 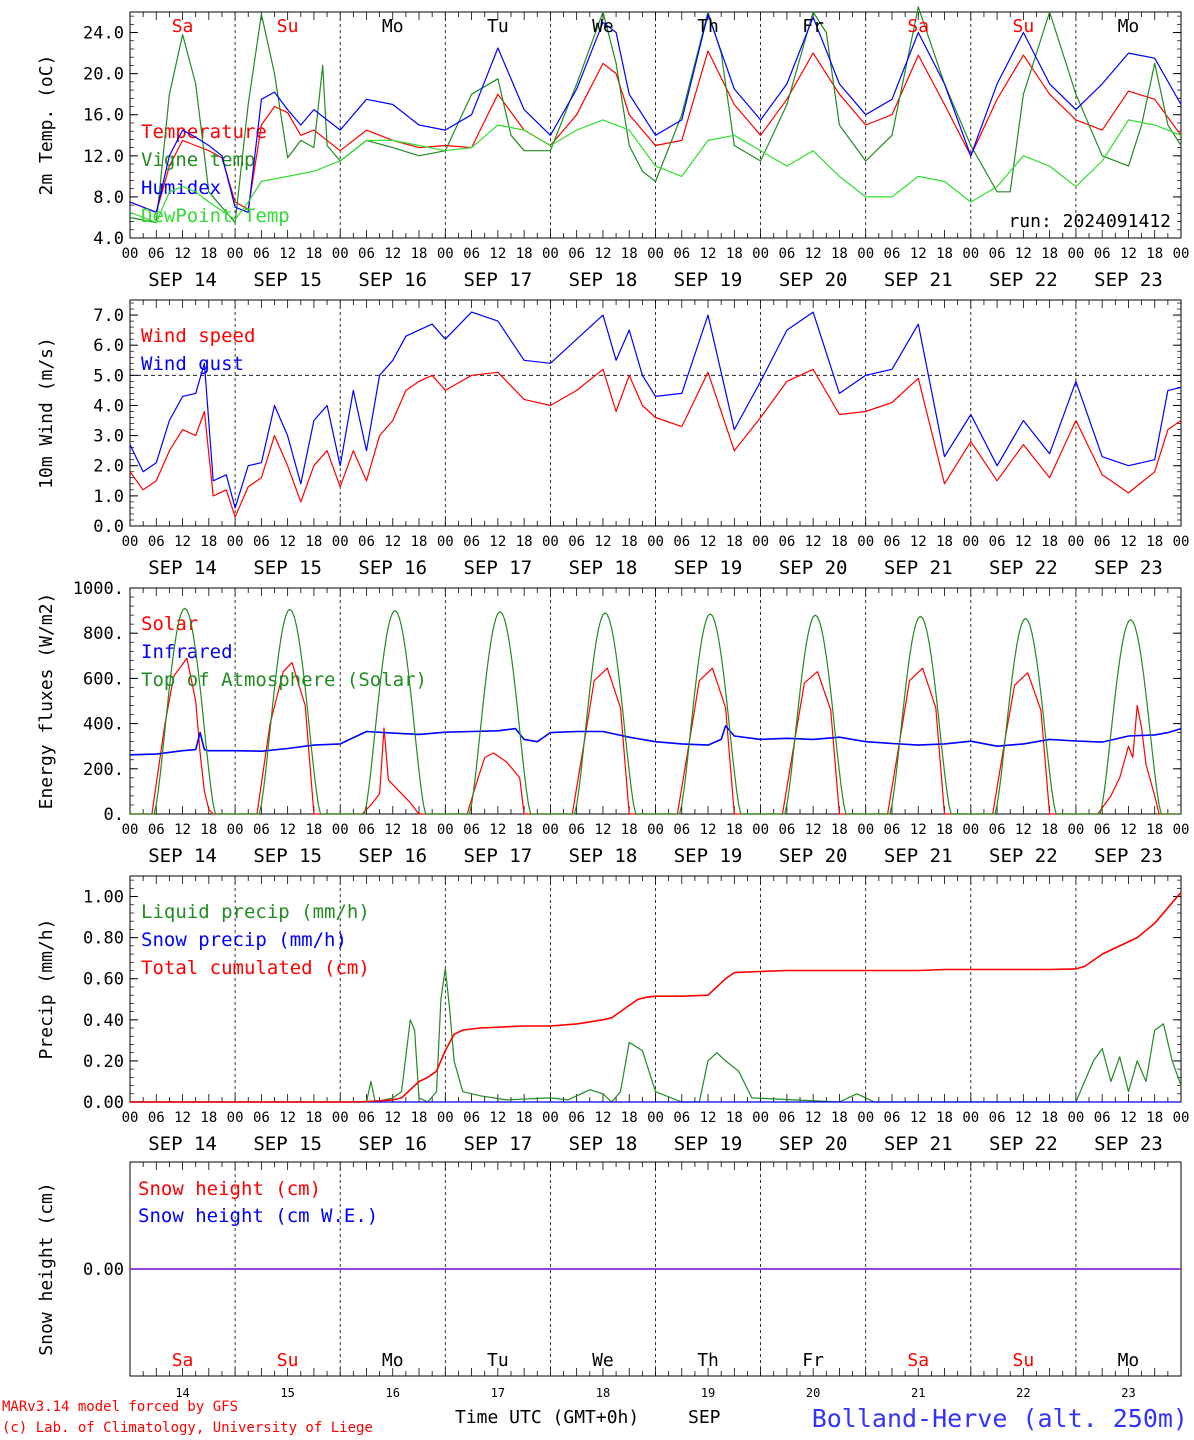 I want to click on y-tick-label: 2.0, so click(x=108, y=467).